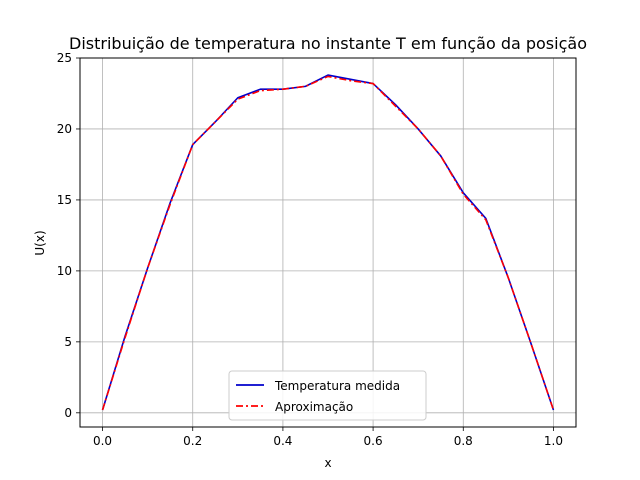 Image resolution: width=640 pixels, height=480 pixels. What do you see at coordinates (373, 441) in the screenshot?
I see `x-tick-label: 0.6` at bounding box center [373, 441].